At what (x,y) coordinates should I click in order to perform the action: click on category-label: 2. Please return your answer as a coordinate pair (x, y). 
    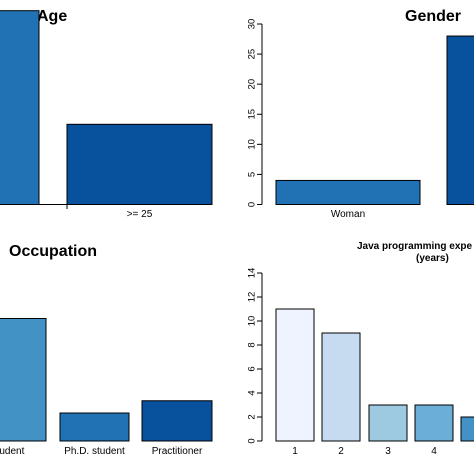
    Looking at the image, I should click on (341, 451).